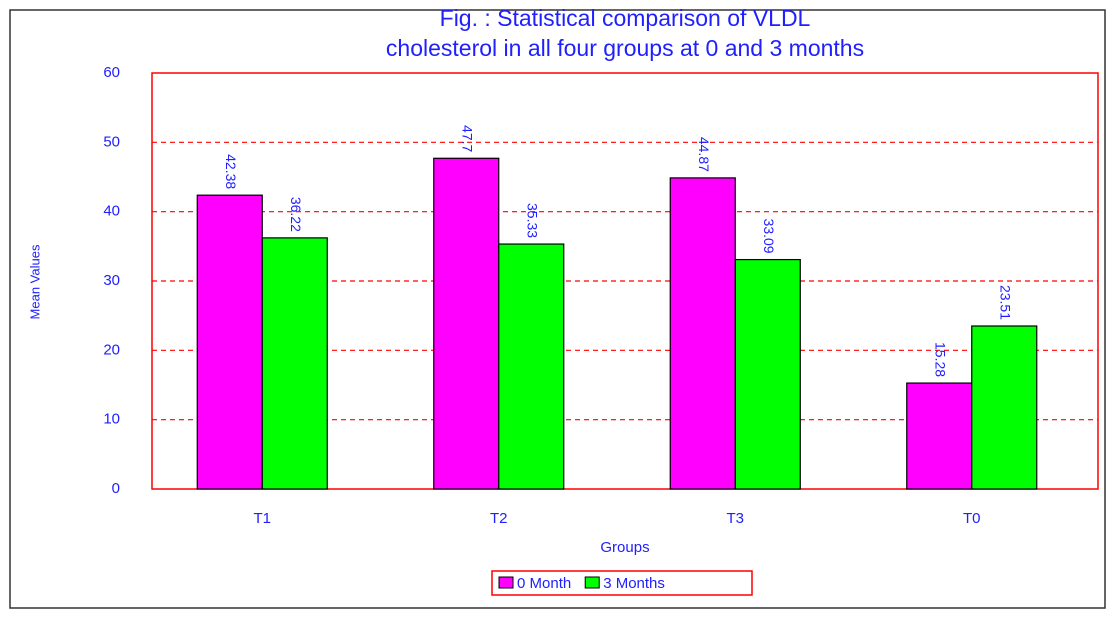  What do you see at coordinates (625, 18) in the screenshot?
I see `chart-title-line: Fig. : Statistical comparison of VLDL` at bounding box center [625, 18].